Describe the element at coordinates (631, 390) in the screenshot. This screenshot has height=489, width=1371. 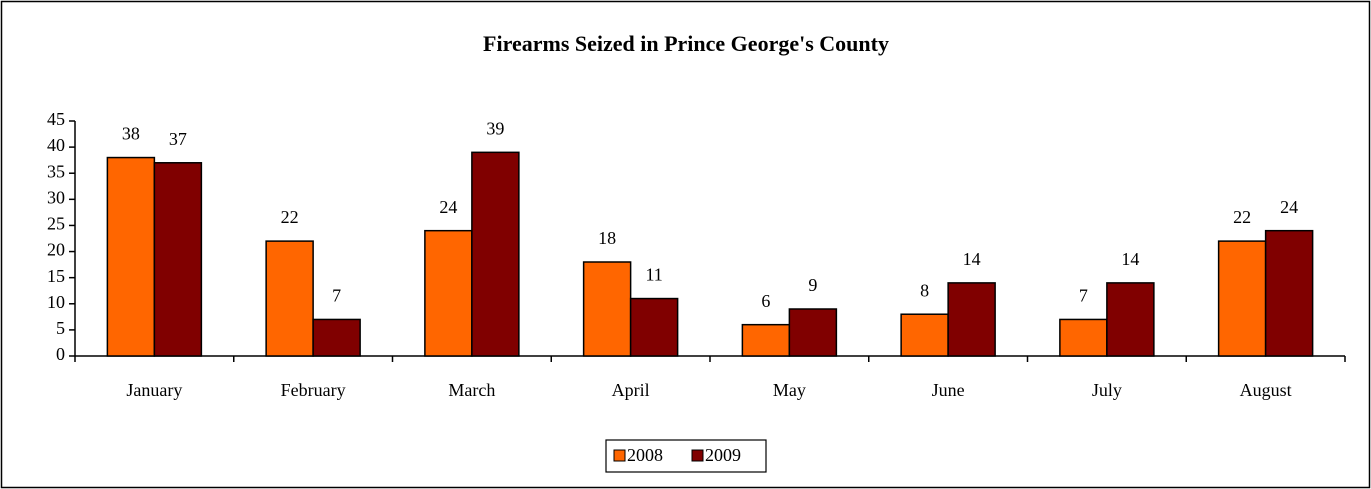
I see `x-tick-label: April` at that location.